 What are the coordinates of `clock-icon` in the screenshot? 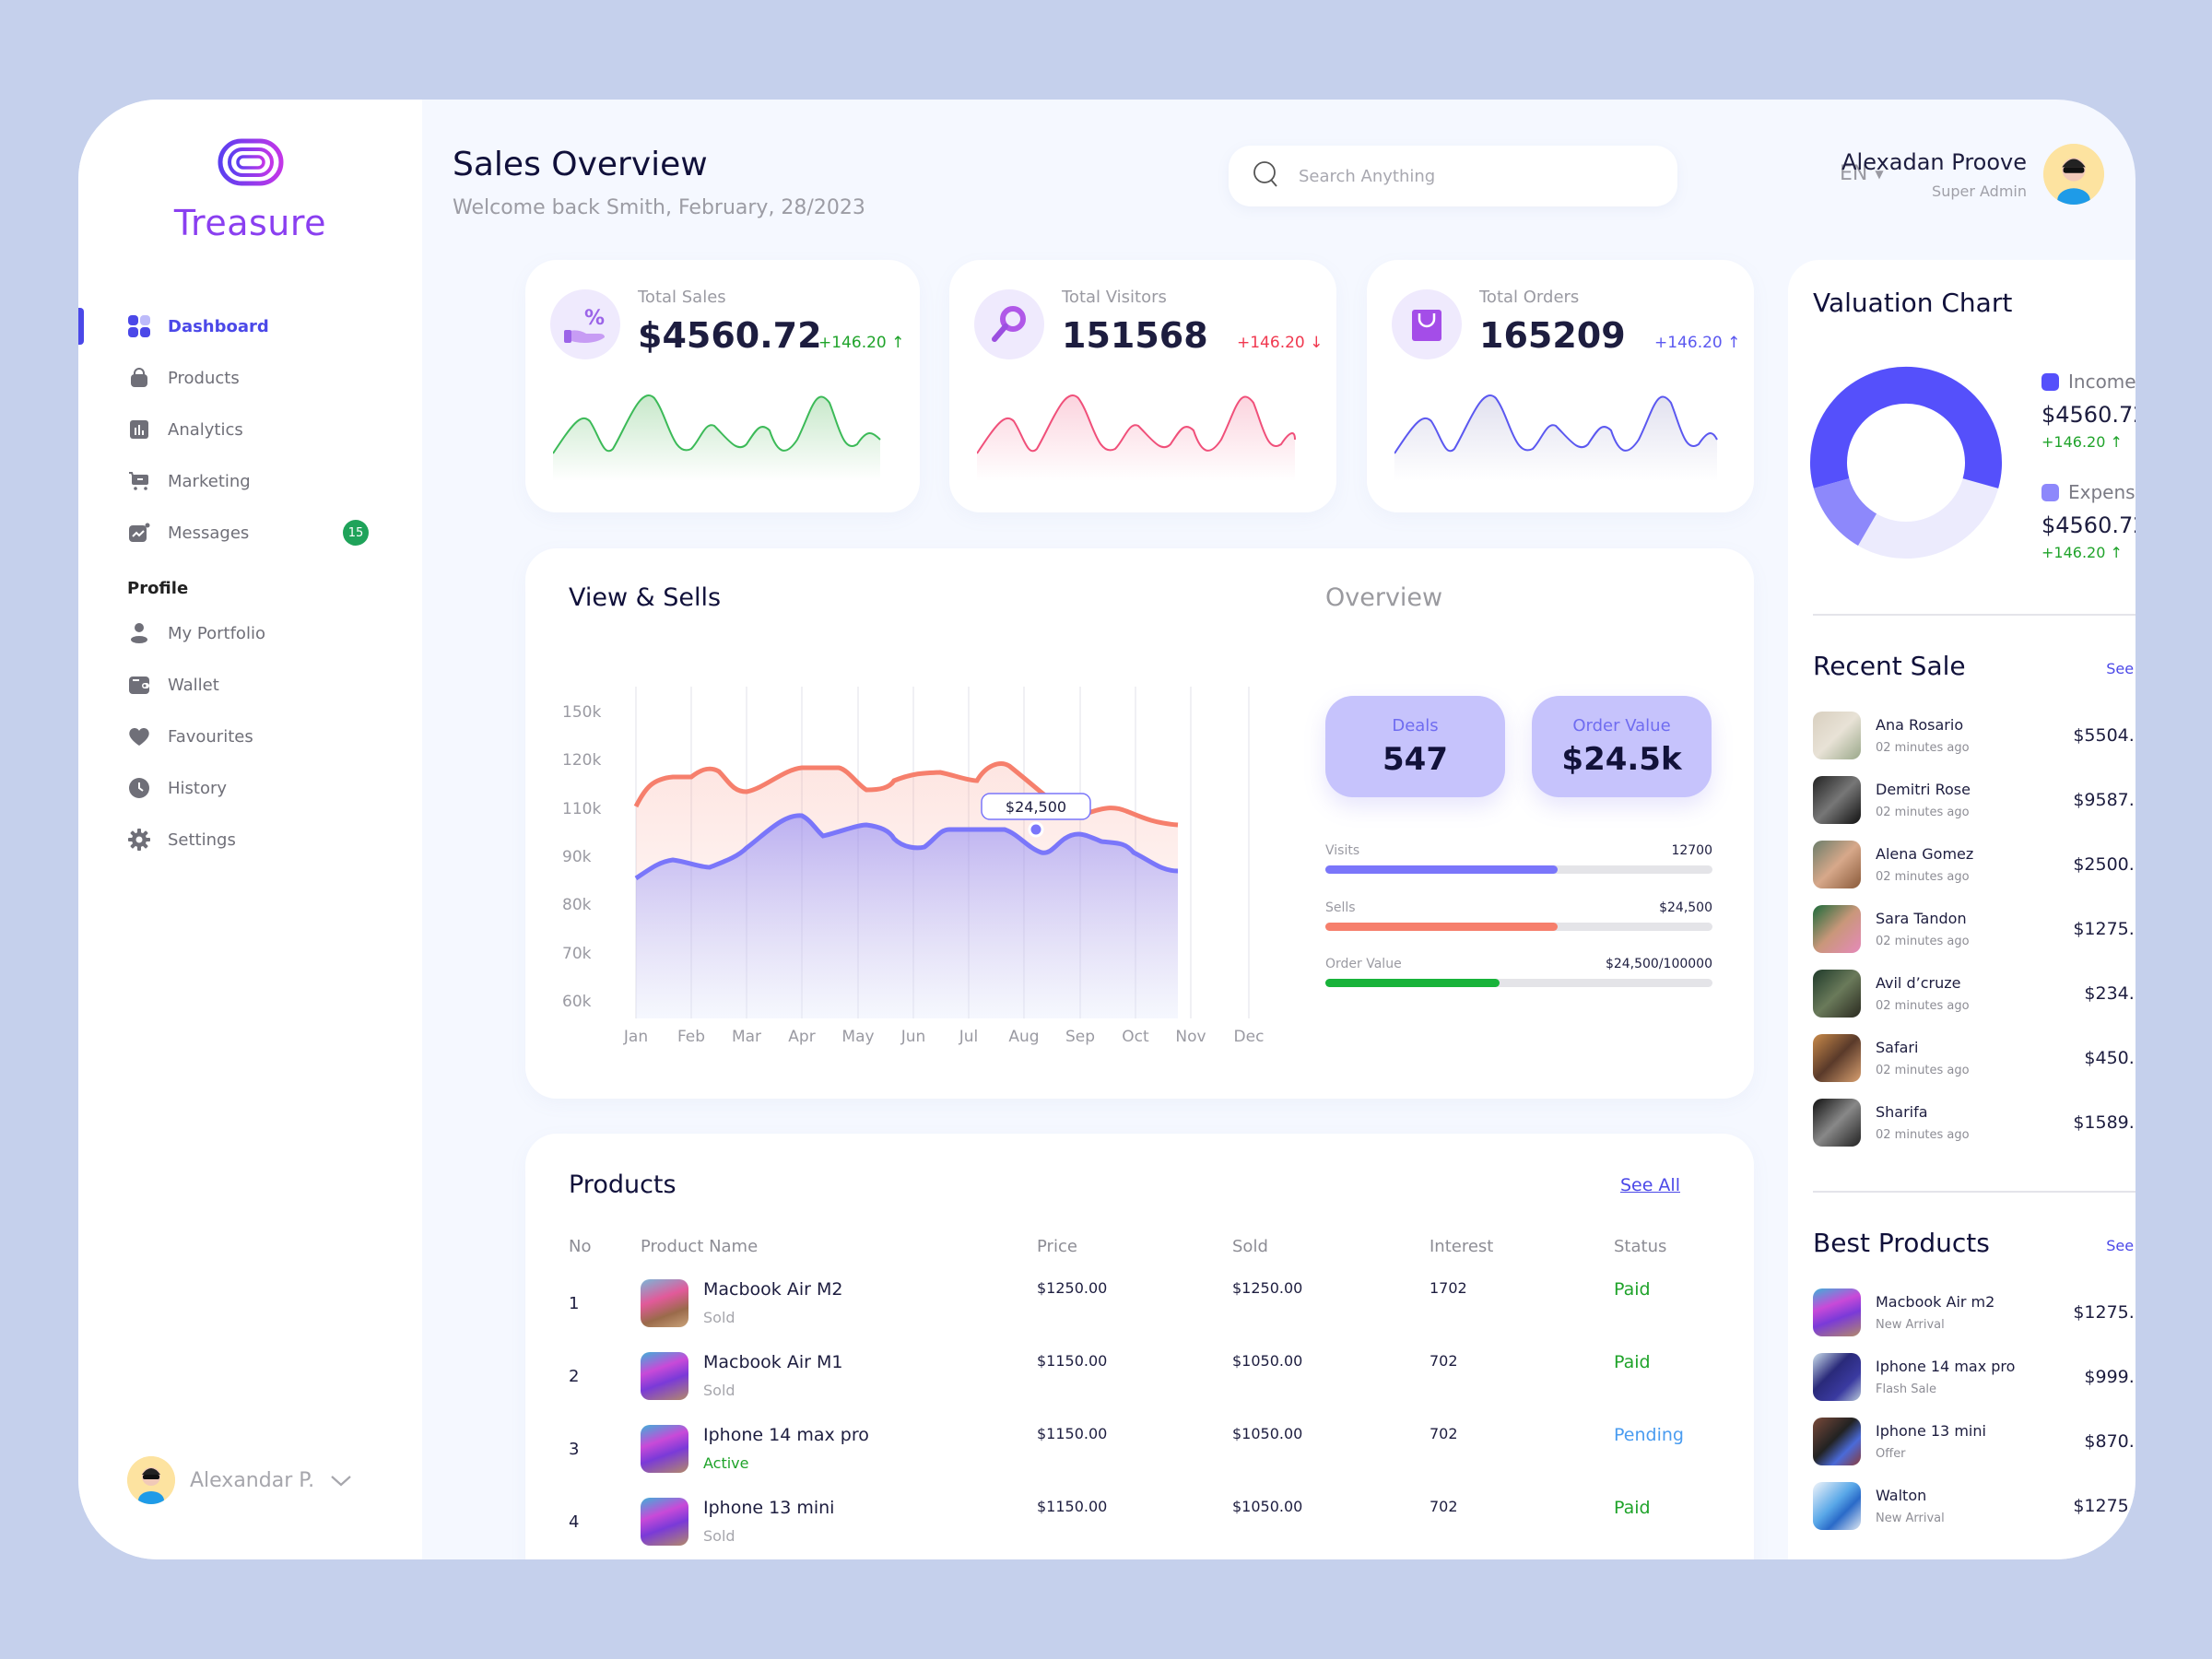 It's located at (139, 788).